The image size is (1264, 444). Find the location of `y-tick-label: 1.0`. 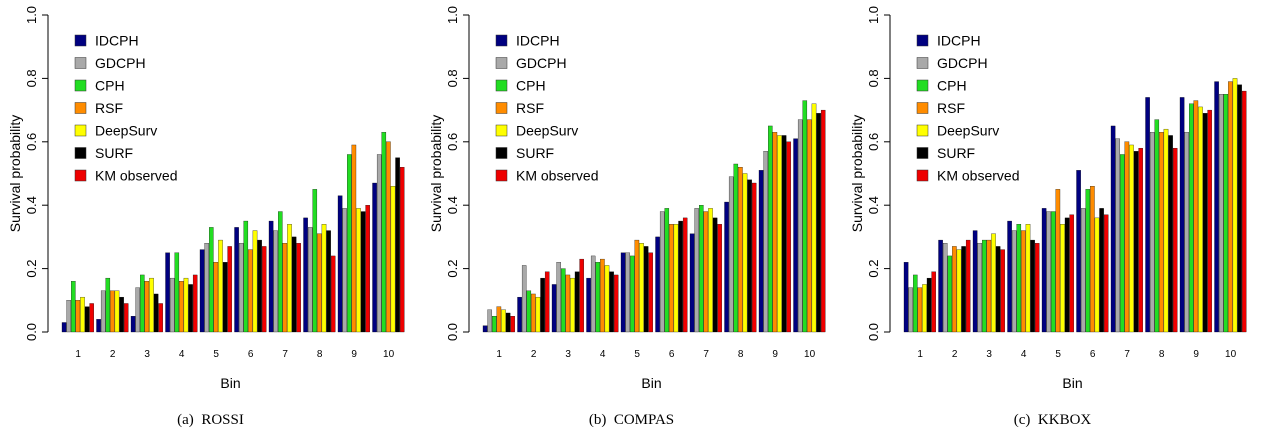

y-tick-label: 1.0 is located at coordinates (873, 15).